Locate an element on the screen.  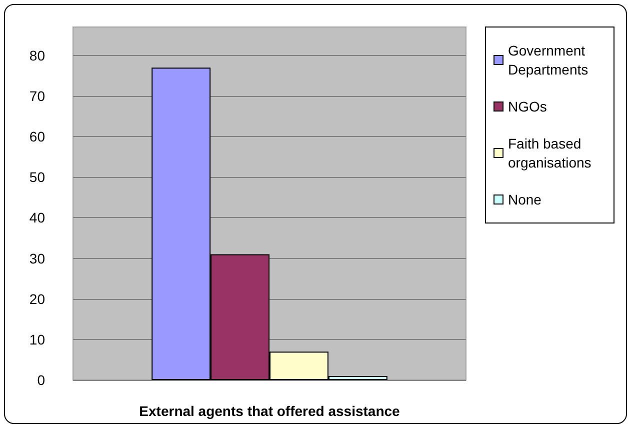
legend-label: Faith based organisations is located at coordinates (550, 153).